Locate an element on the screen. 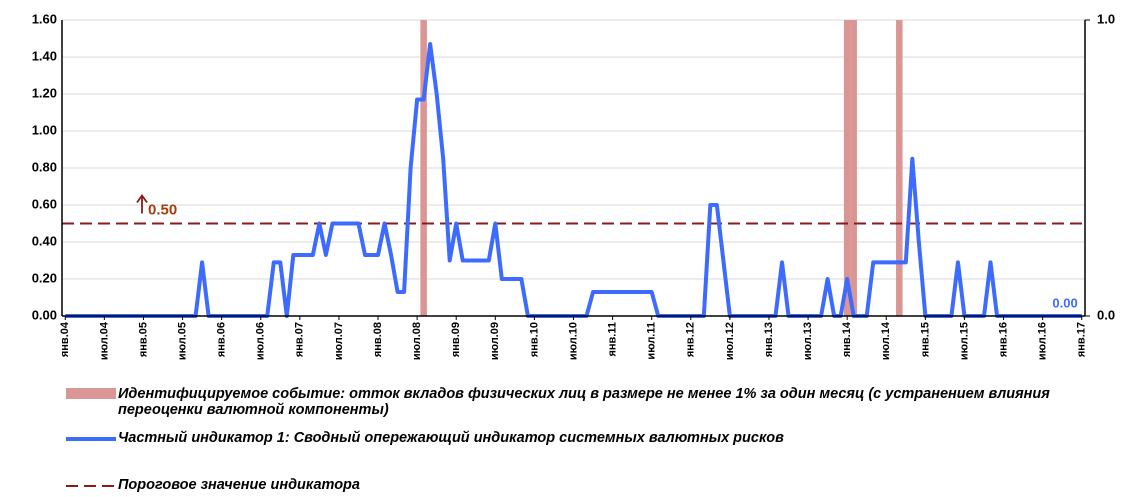 The width and height of the screenshot is (1134, 497). x-tick-label: янв.06 is located at coordinates (222, 339).